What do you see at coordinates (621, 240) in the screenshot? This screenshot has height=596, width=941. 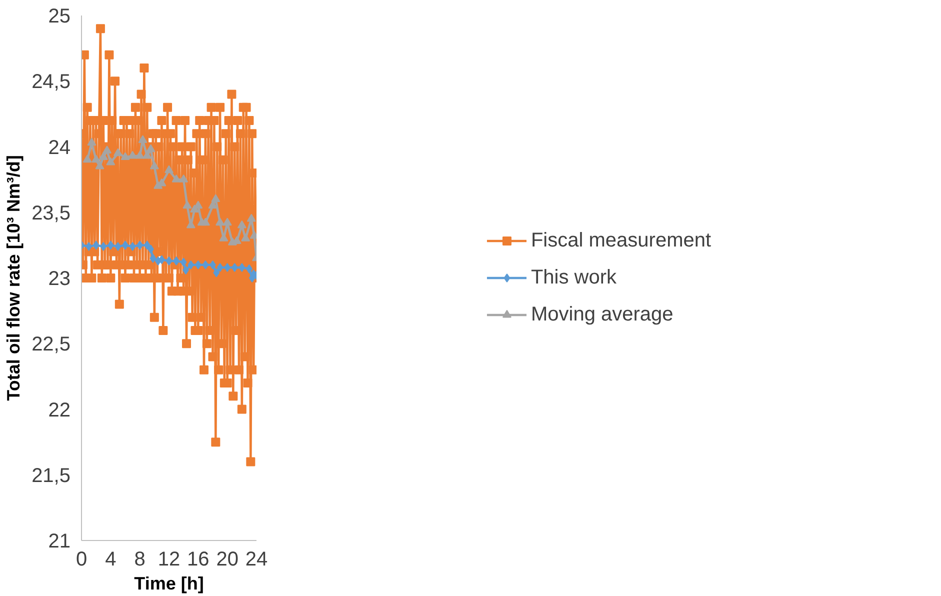 I see `legend-label: Fiscal measurement` at bounding box center [621, 240].